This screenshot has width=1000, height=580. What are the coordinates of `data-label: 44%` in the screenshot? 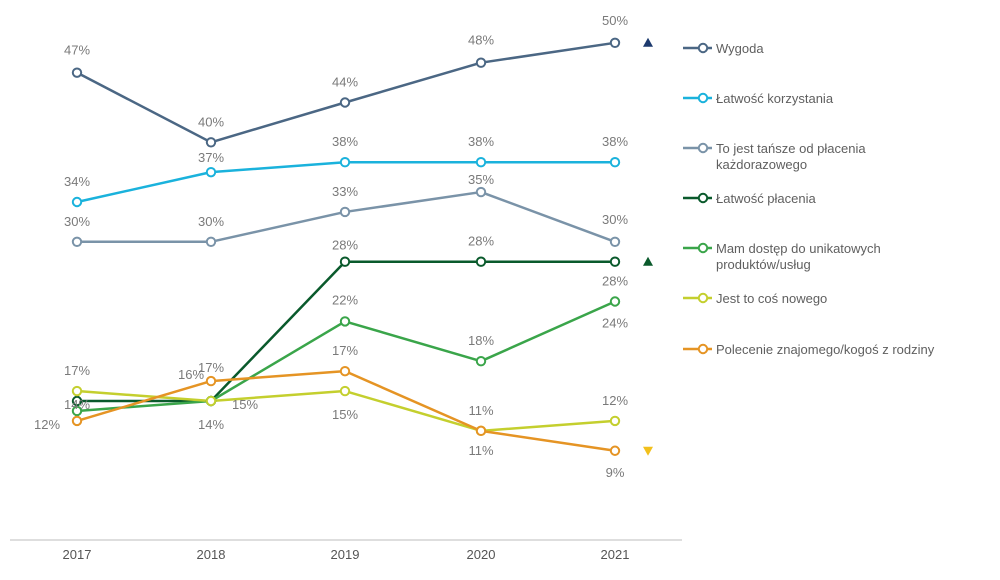 It's located at (345, 82).